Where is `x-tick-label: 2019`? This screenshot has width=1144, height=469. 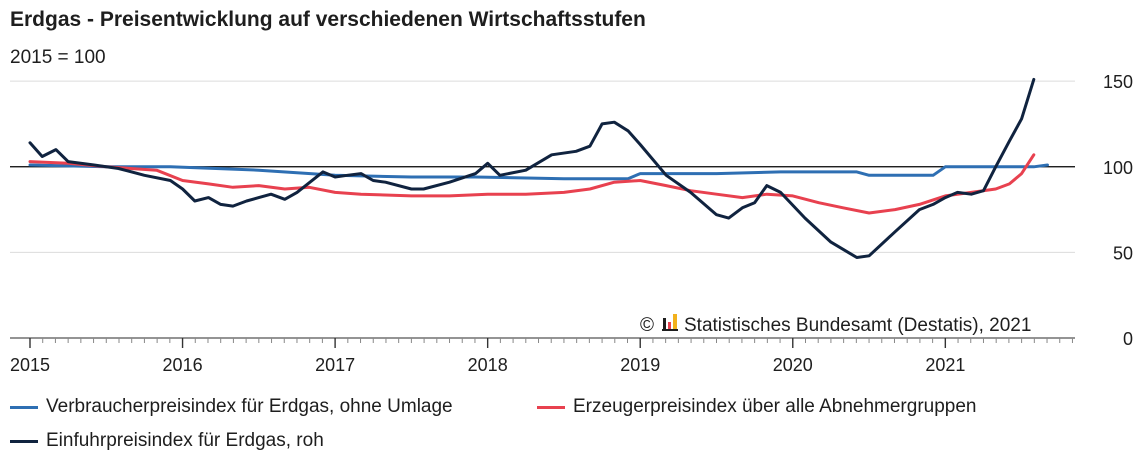 x-tick-label: 2019 is located at coordinates (640, 365).